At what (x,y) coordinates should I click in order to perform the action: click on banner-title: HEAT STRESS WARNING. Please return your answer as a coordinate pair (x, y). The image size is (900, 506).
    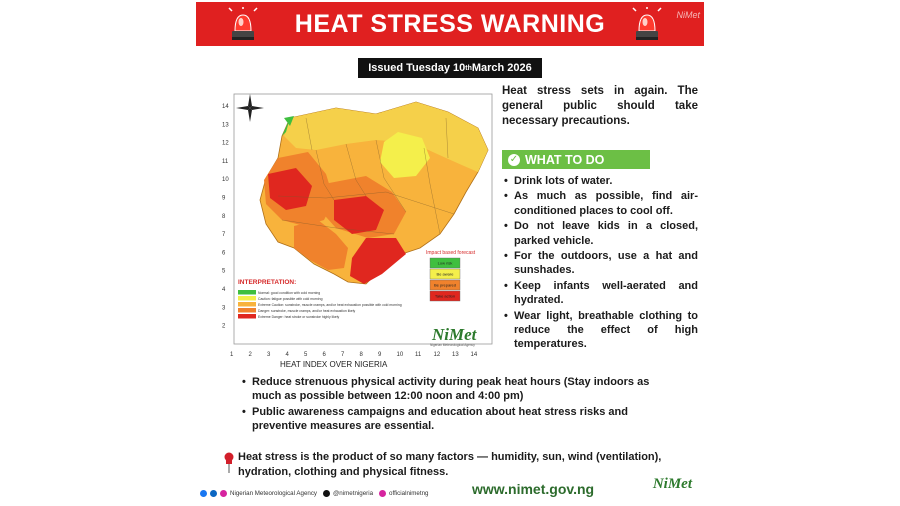
    Looking at the image, I should click on (450, 23).